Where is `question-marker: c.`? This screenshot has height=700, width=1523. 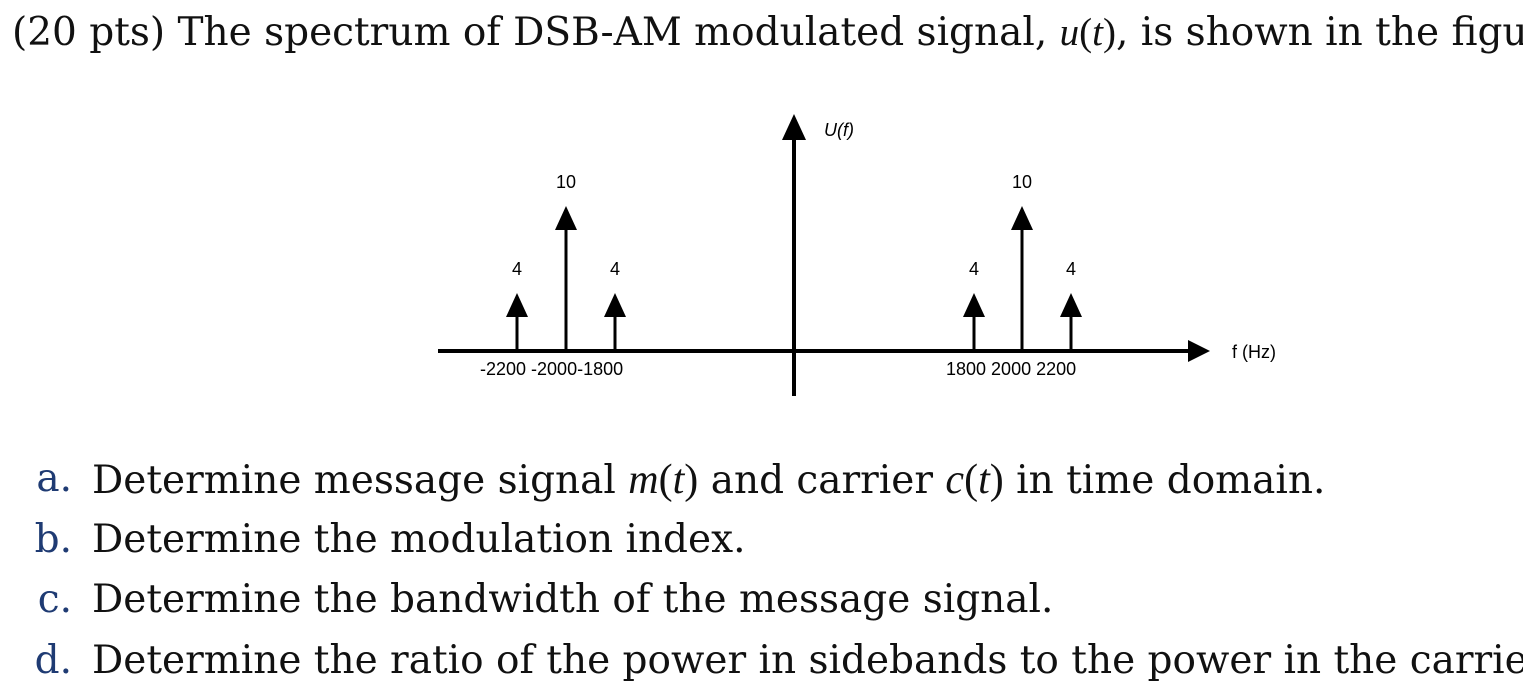 question-marker: c. is located at coordinates (54, 599).